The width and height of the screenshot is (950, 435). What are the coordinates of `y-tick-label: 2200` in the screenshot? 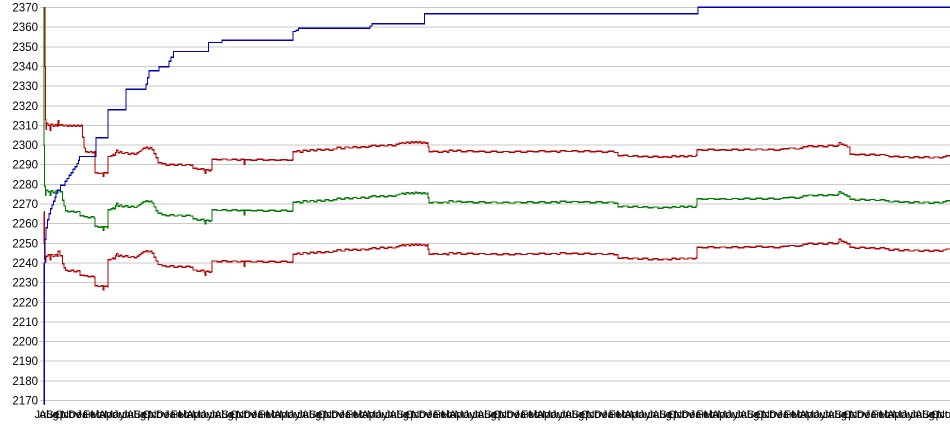 It's located at (25, 343).